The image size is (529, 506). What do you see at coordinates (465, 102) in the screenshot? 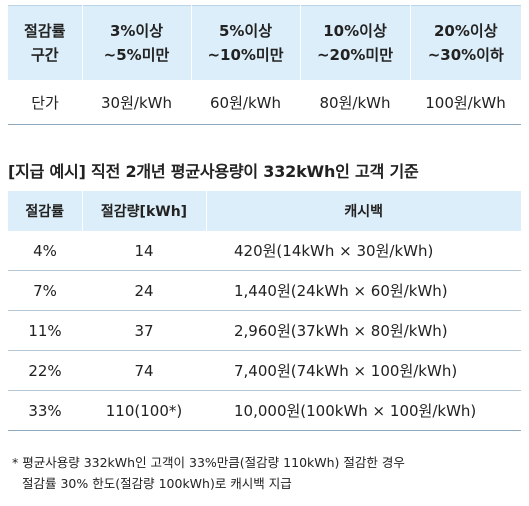
I see `rate-cell: 100원/kWh` at bounding box center [465, 102].